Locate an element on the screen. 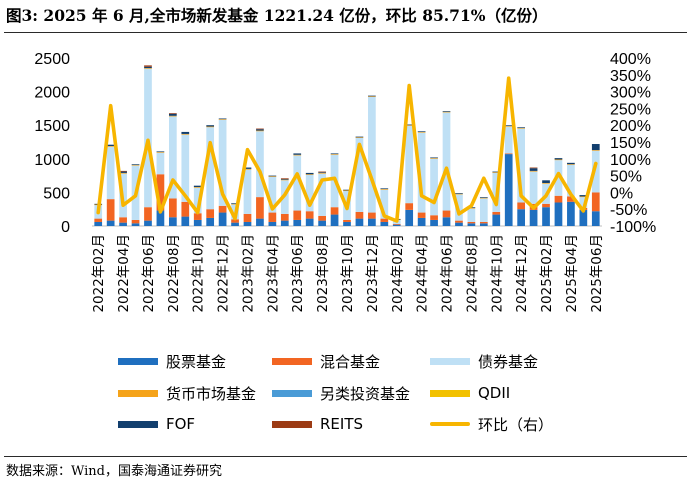  x-tick-label: 2023年06月 is located at coordinates (298, 273).